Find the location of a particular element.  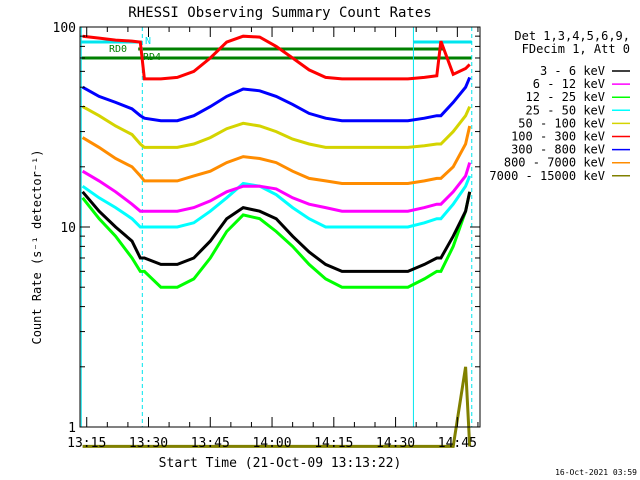

x-tick-label: 13:15 is located at coordinates (86, 443).